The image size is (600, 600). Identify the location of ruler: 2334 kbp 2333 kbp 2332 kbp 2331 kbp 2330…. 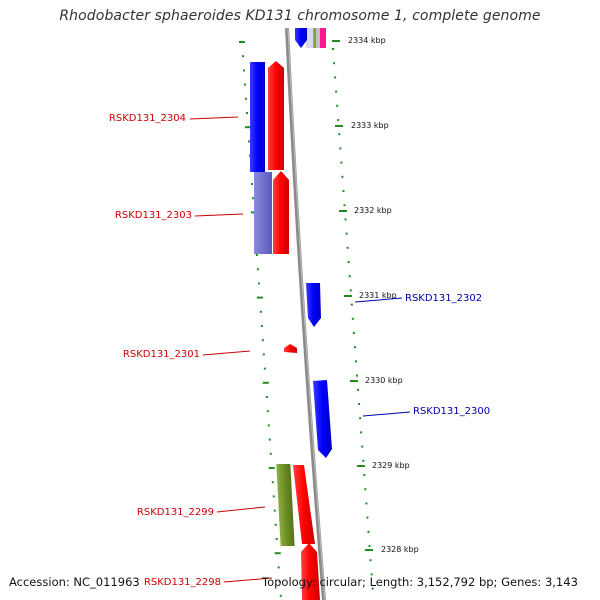
(375, 295).